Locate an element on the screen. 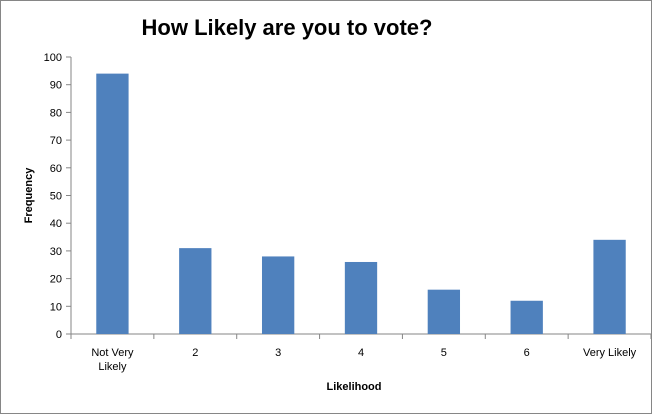 The width and height of the screenshot is (652, 414). x-tick-label: Very Likely is located at coordinates (610, 353).